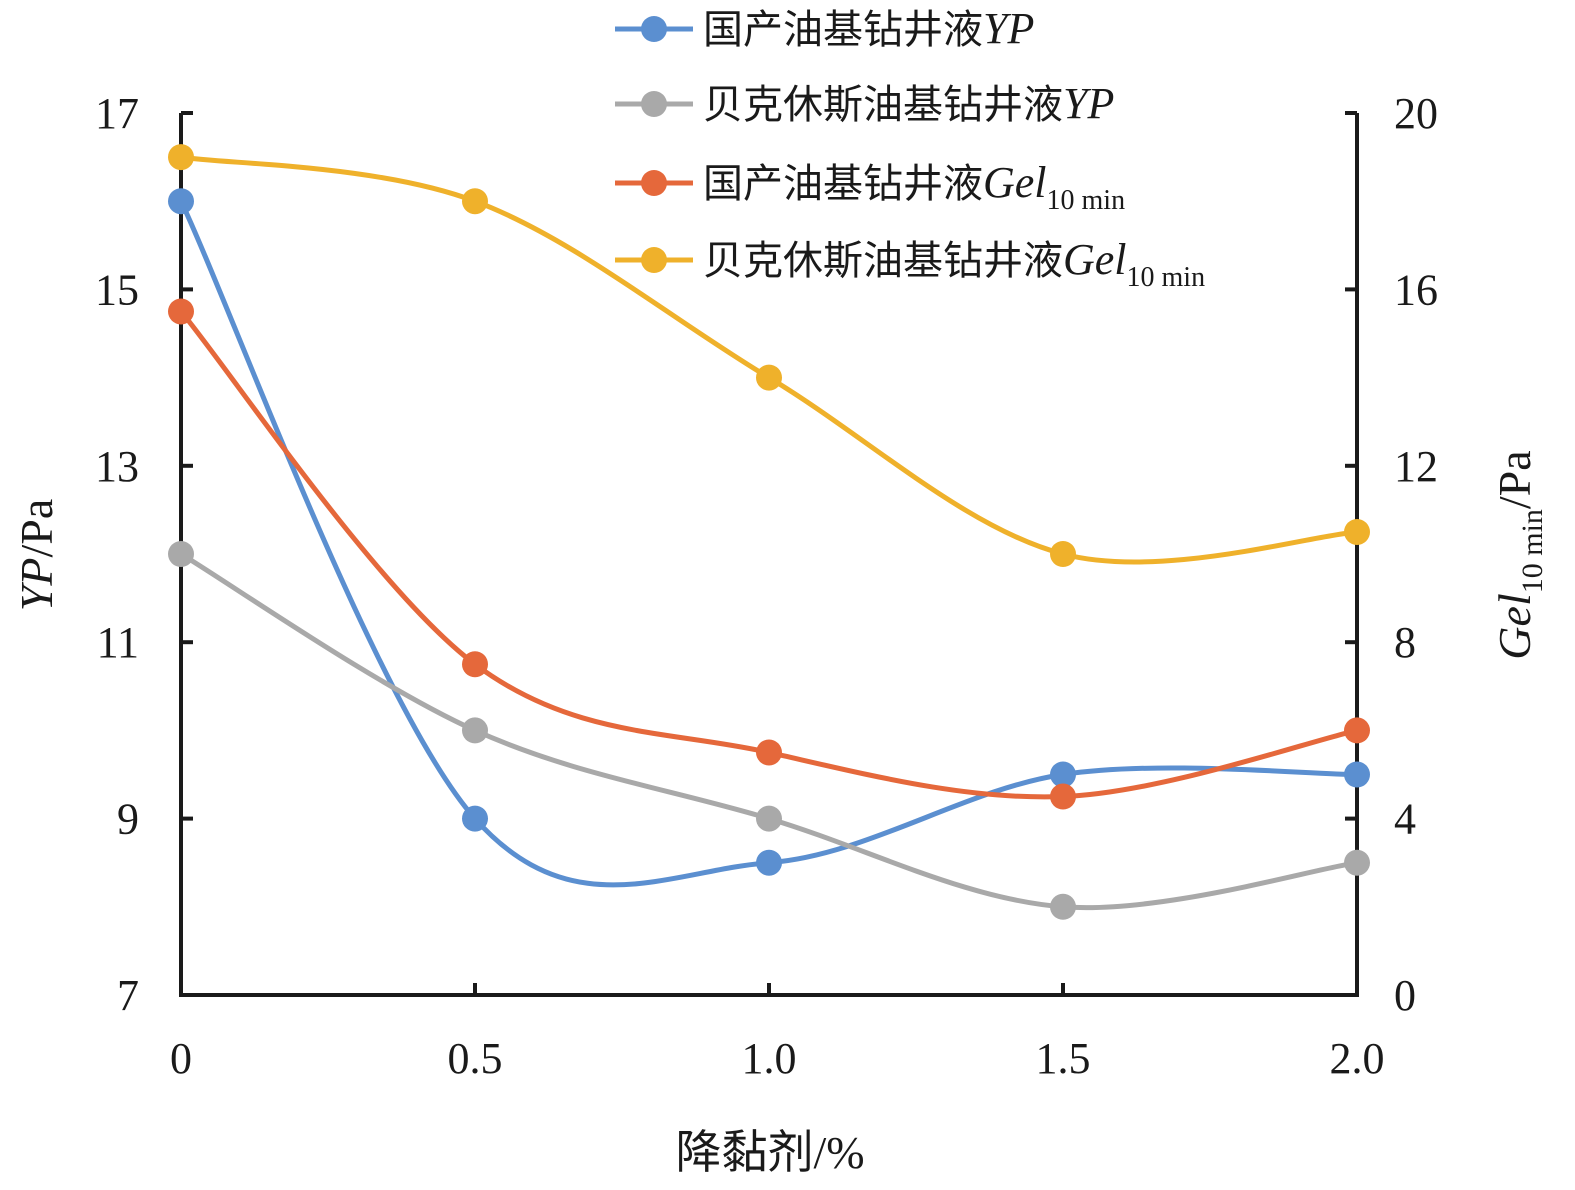  I want to click on legend-label: 贝克休斯油基钻井液YP, so click(908, 103).